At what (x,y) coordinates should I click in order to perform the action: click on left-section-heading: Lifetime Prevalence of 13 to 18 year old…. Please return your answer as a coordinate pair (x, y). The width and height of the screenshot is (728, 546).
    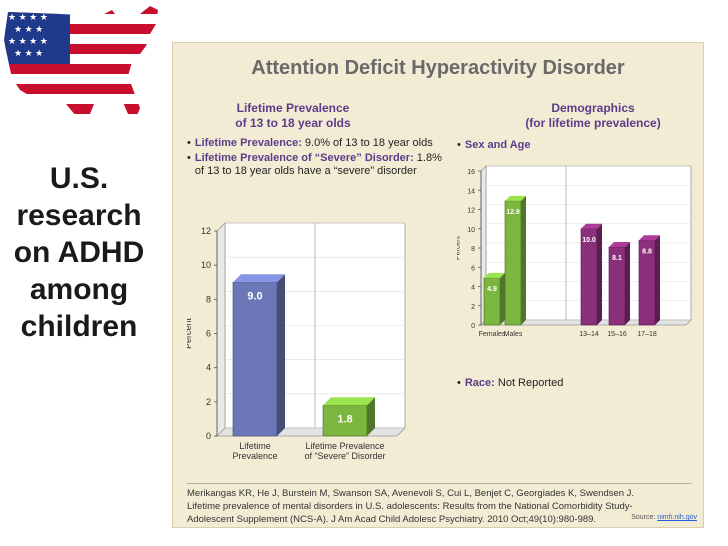
    Looking at the image, I should click on (293, 116).